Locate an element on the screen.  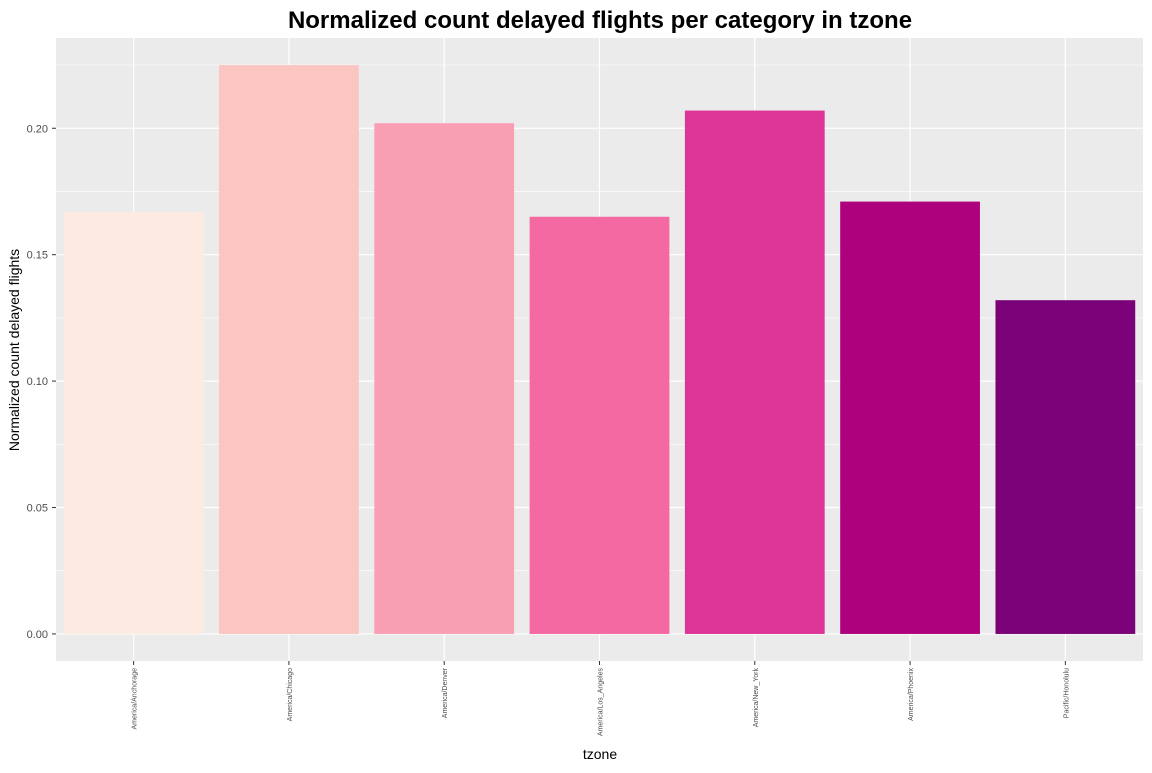
bar-america-new-york is located at coordinates (754, 372).